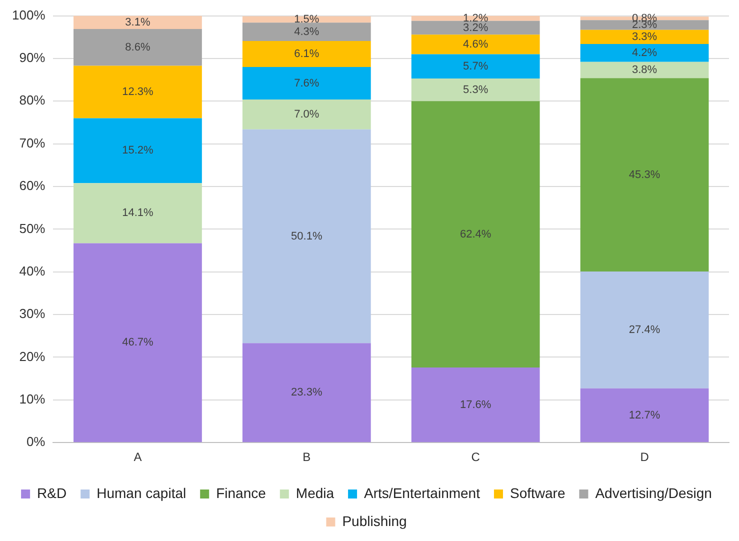  What do you see at coordinates (32, 356) in the screenshot?
I see `y-tick-label: 20%` at bounding box center [32, 356].